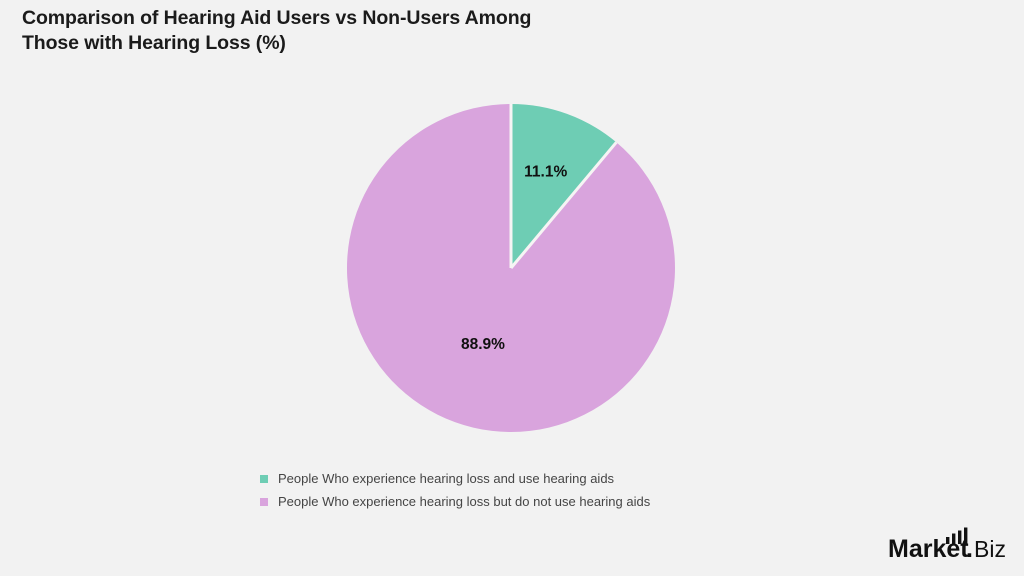 The image size is (1024, 576). I want to click on logo-text-market: Market, so click(928, 548).